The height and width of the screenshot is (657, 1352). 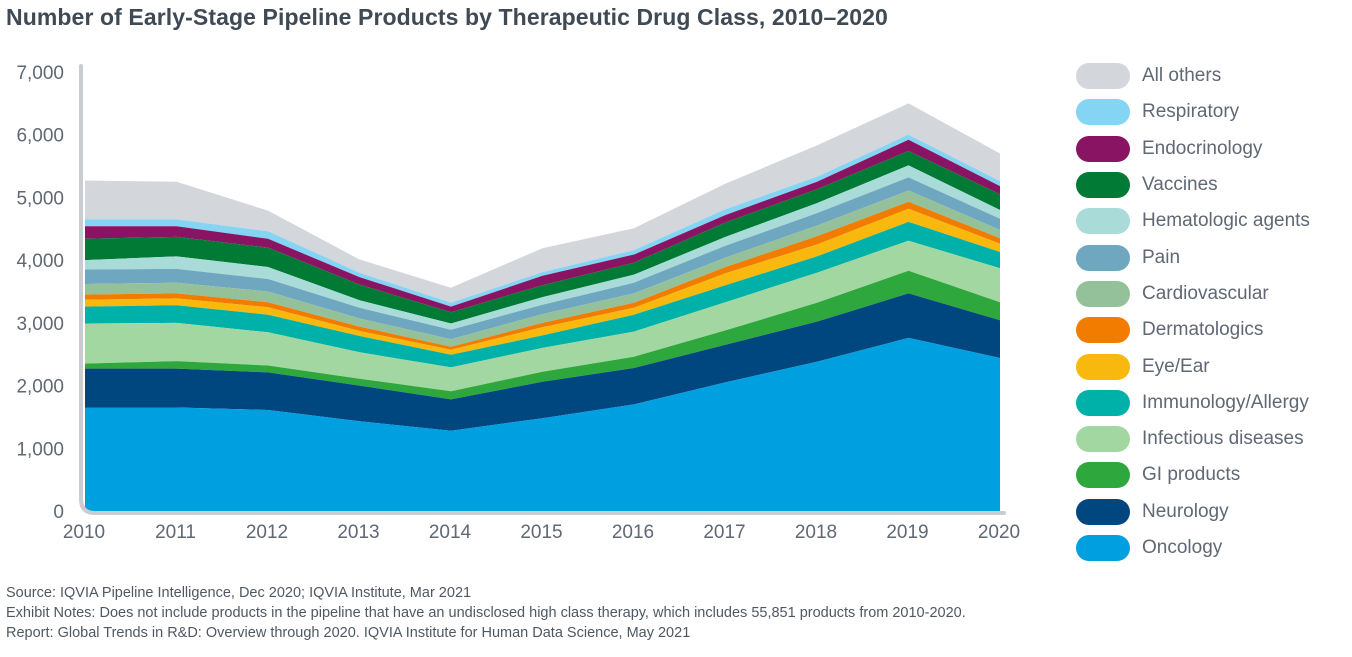 I want to click on y-axis-ticks: 0 1,000 2,000 3,000 4,000 5,000 6,000 7,000, so click(x=40, y=293).